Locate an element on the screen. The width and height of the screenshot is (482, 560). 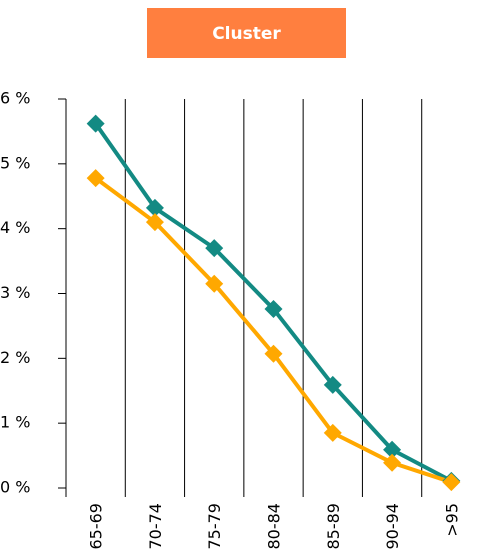
y-tick-label: 6 % is located at coordinates (15, 98).